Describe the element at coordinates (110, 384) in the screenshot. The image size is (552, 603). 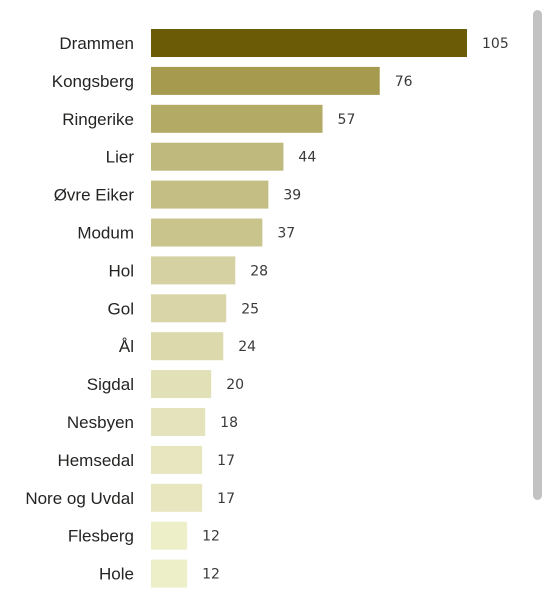
I see `category-label: Sigdal` at that location.